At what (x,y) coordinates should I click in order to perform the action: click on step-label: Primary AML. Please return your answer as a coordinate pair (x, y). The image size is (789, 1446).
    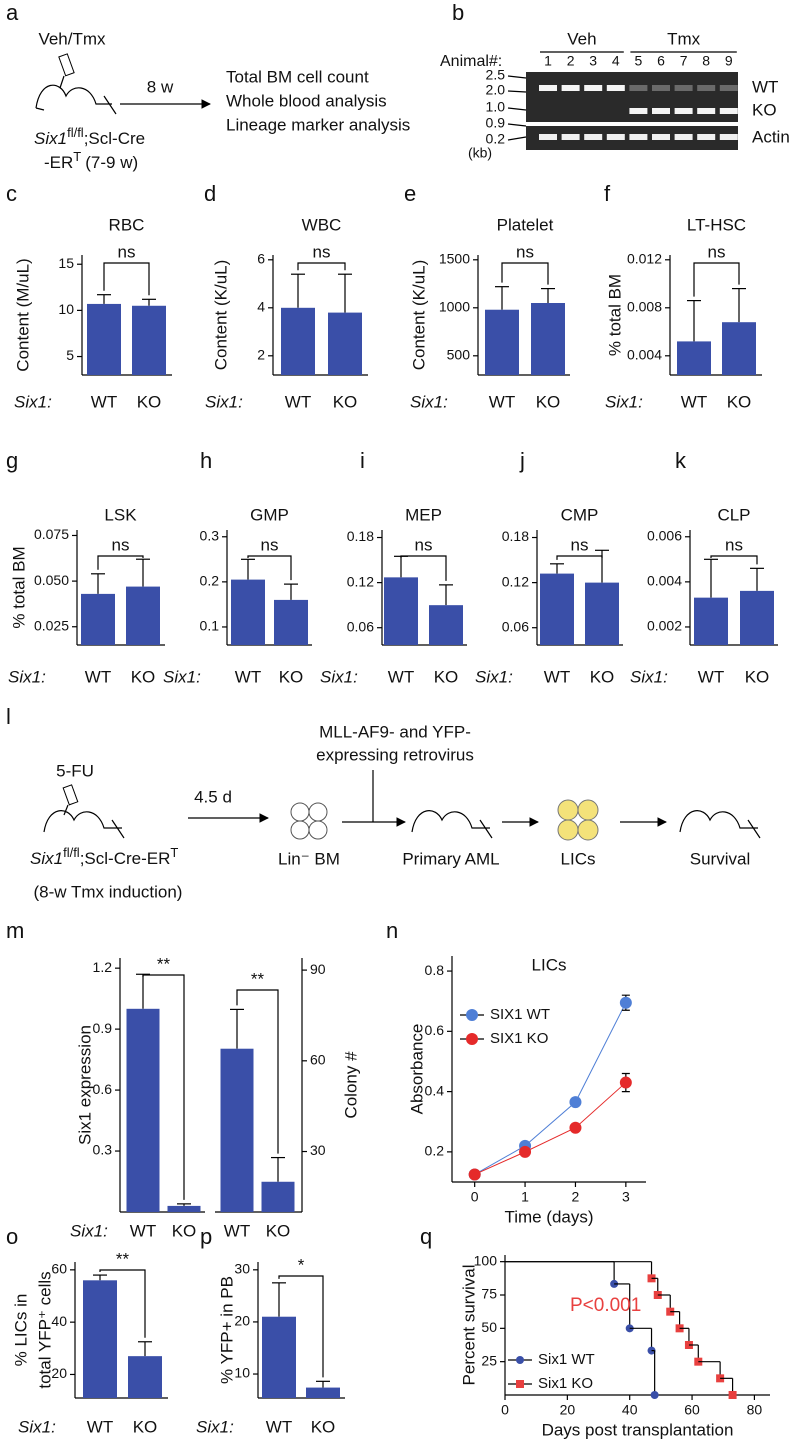
    Looking at the image, I should click on (450, 858).